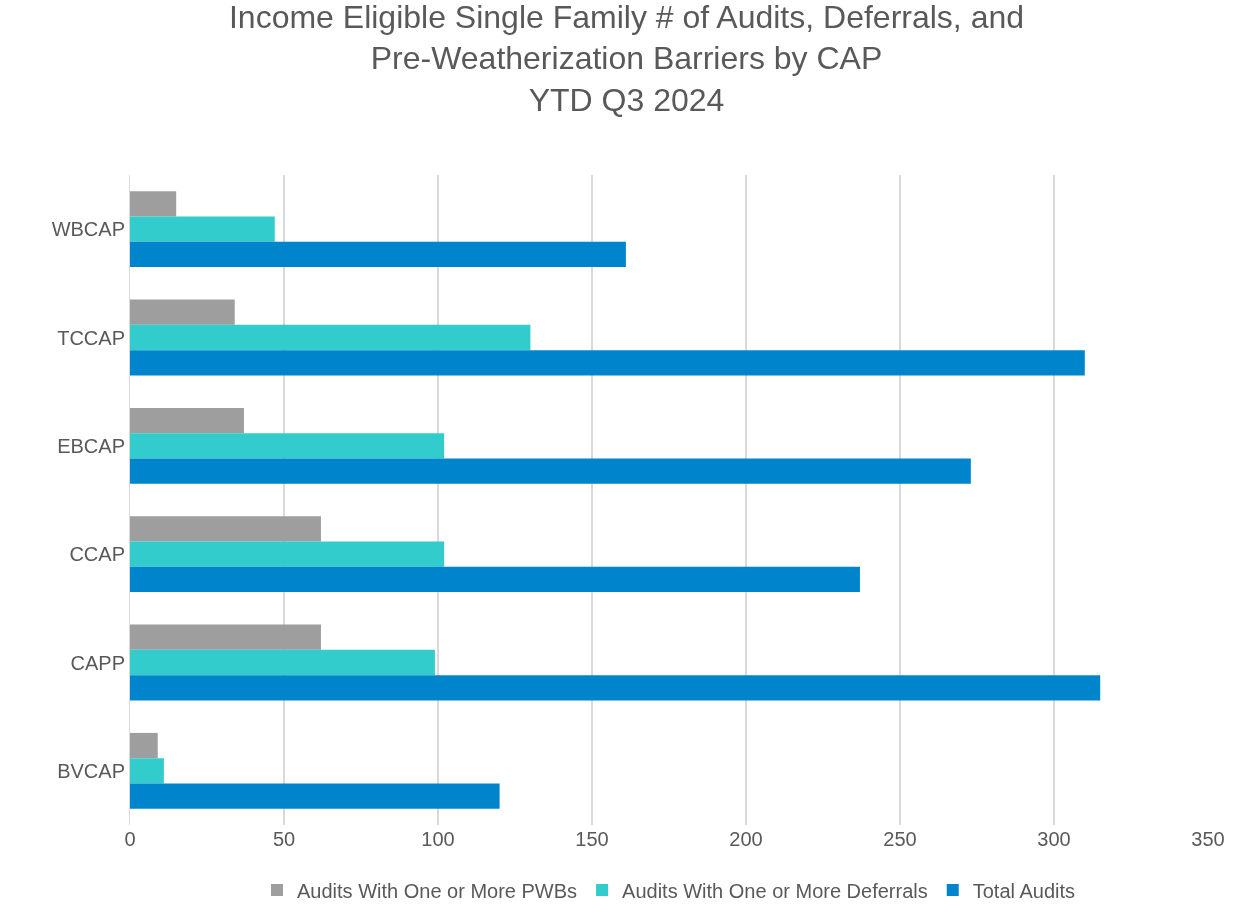  What do you see at coordinates (775, 890) in the screenshot?
I see `legend-label: Audits With One or More Deferrals` at bounding box center [775, 890].